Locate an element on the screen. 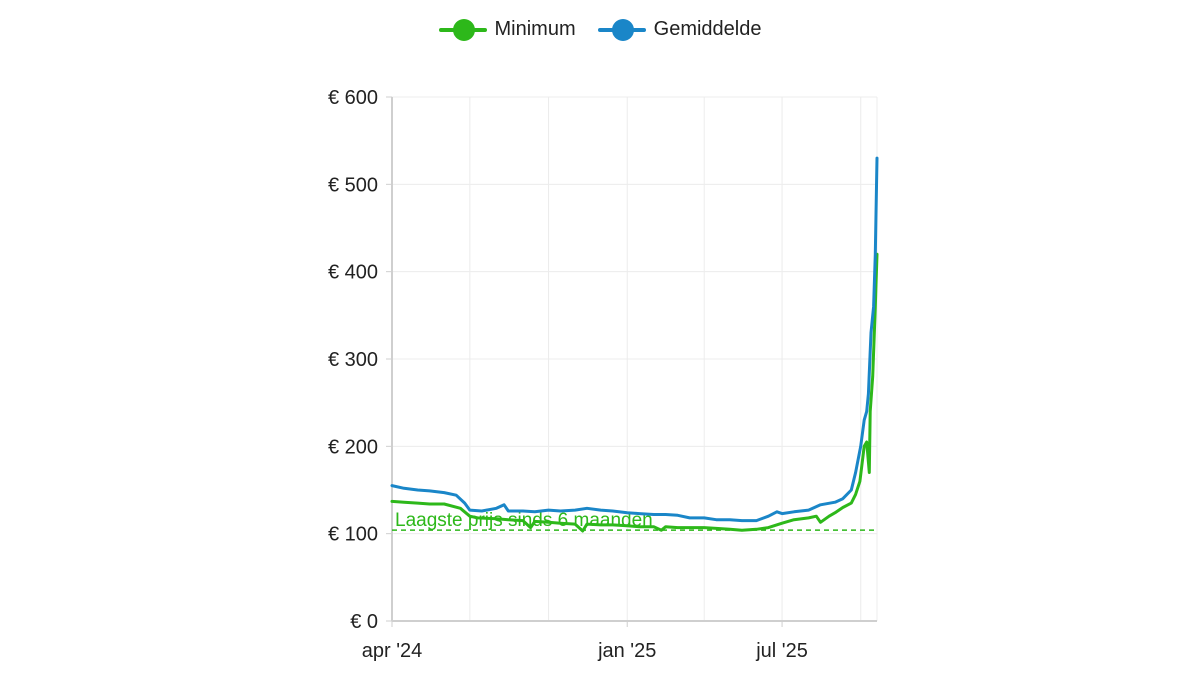  y-tick-label: € 500 is located at coordinates (353, 185).